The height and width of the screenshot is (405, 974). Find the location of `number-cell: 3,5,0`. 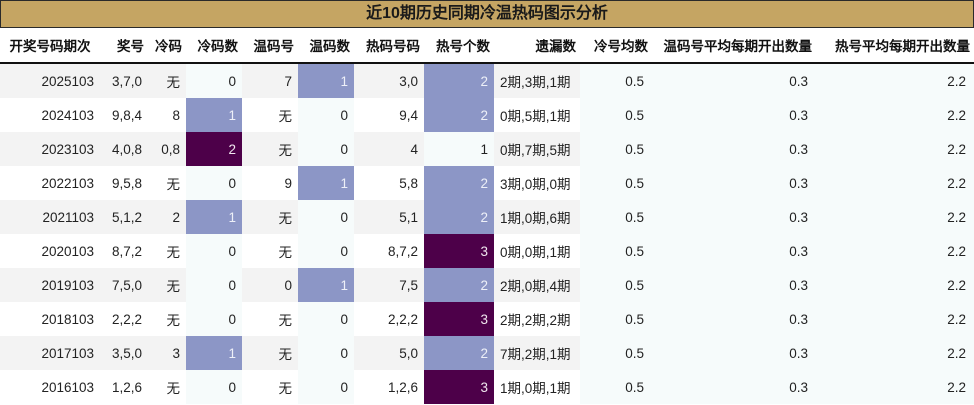

number-cell: 3,5,0 is located at coordinates (124, 353).